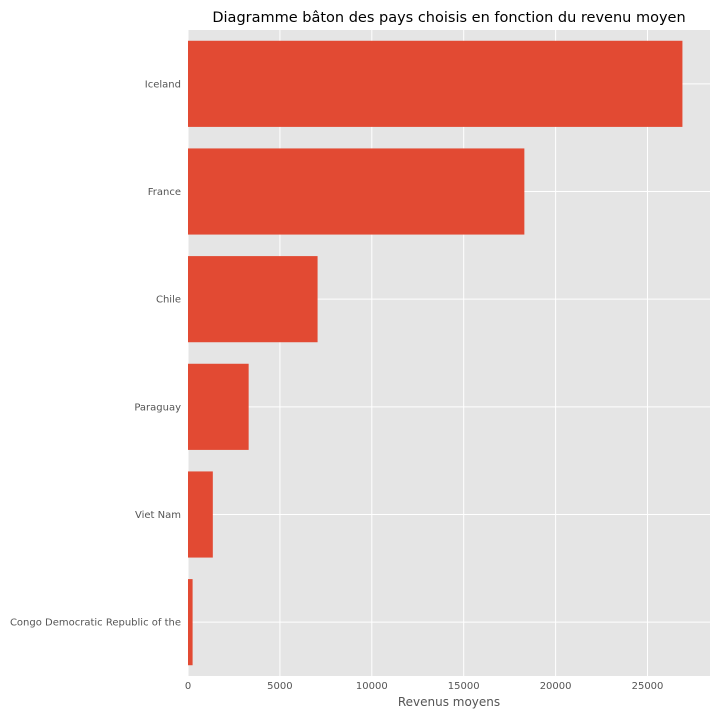 Image resolution: width=720 pixels, height=720 pixels. Describe the element at coordinates (449, 702) in the screenshot. I see `x-axis-label: Revenus moyens` at that location.